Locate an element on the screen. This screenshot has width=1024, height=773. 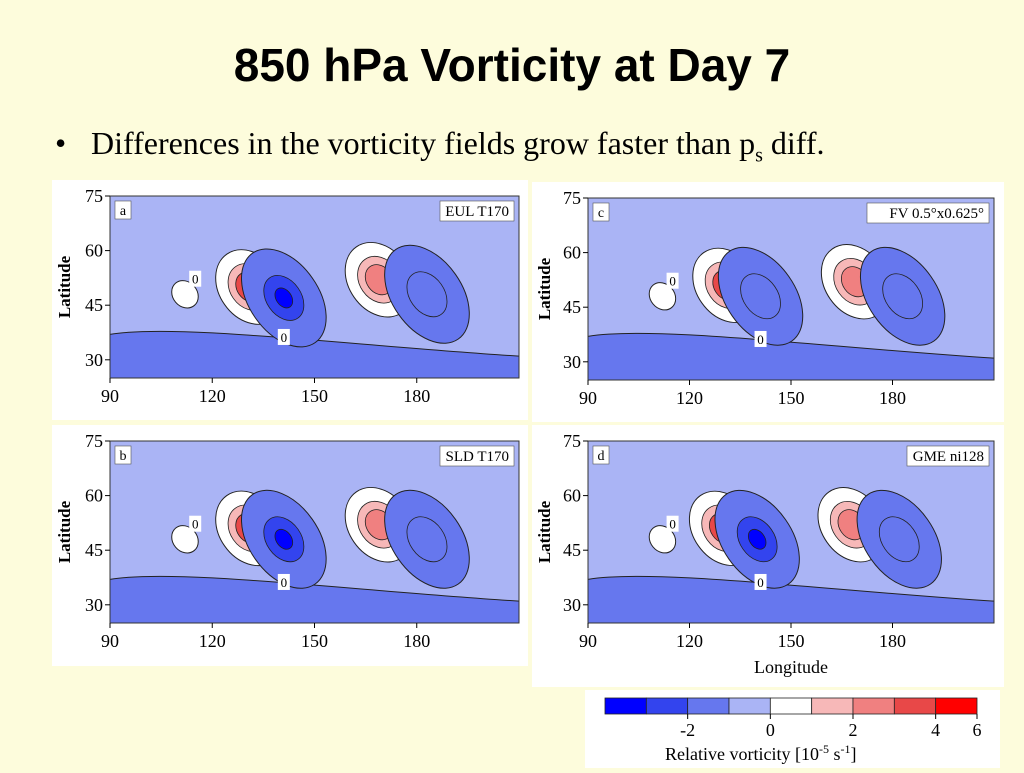
colorbar-graphic: -2 0 2 4 6 Relative vorticity [10-5 s-1] is located at coordinates (793, 730).